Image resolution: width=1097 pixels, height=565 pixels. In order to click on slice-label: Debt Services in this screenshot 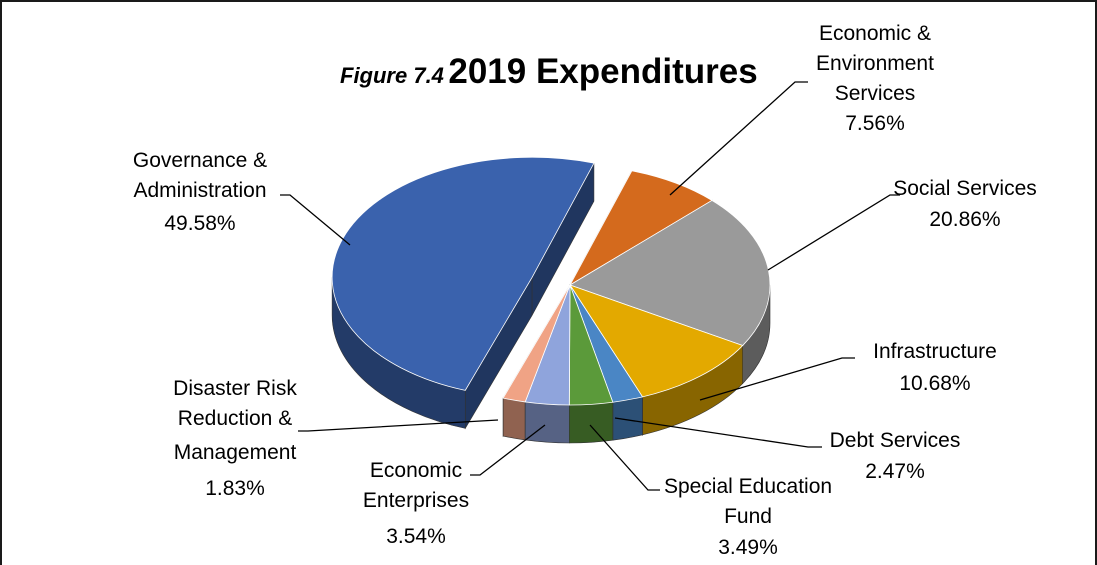, I will do `click(895, 440)`.